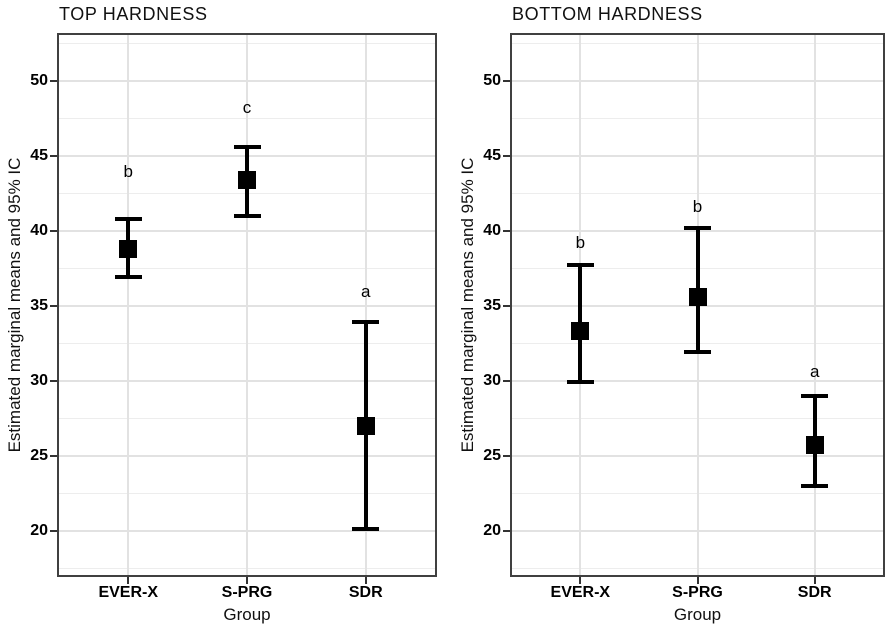 This screenshot has width=891, height=631. Describe the element at coordinates (247, 107) in the screenshot. I see `significance-letter: c` at that location.